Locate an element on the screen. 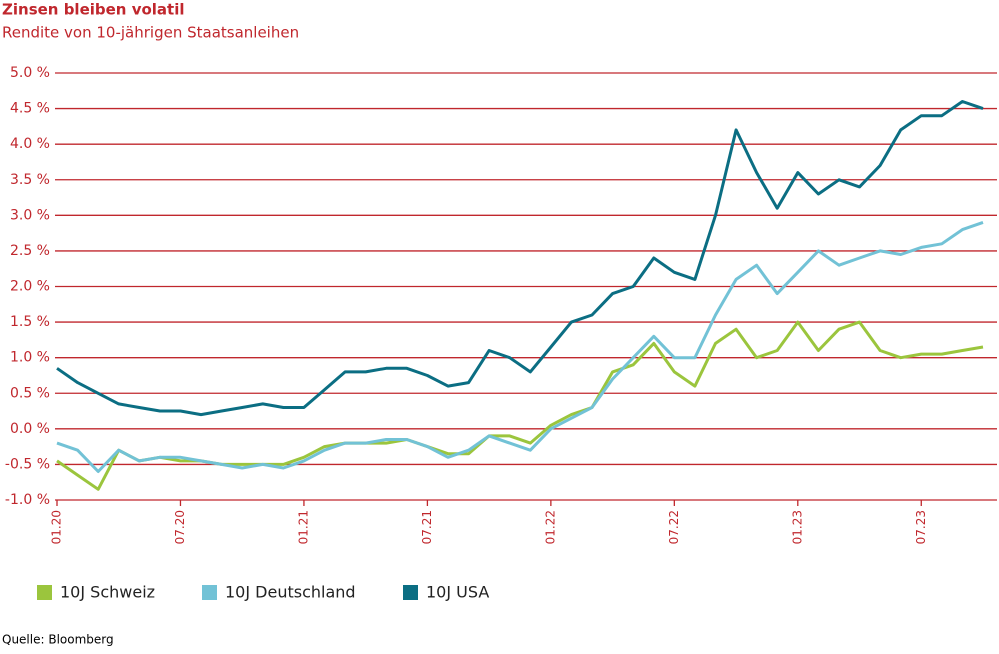 The height and width of the screenshot is (654, 999). chart-title: Zinsen bleiben volatil is located at coordinates (93, 10).